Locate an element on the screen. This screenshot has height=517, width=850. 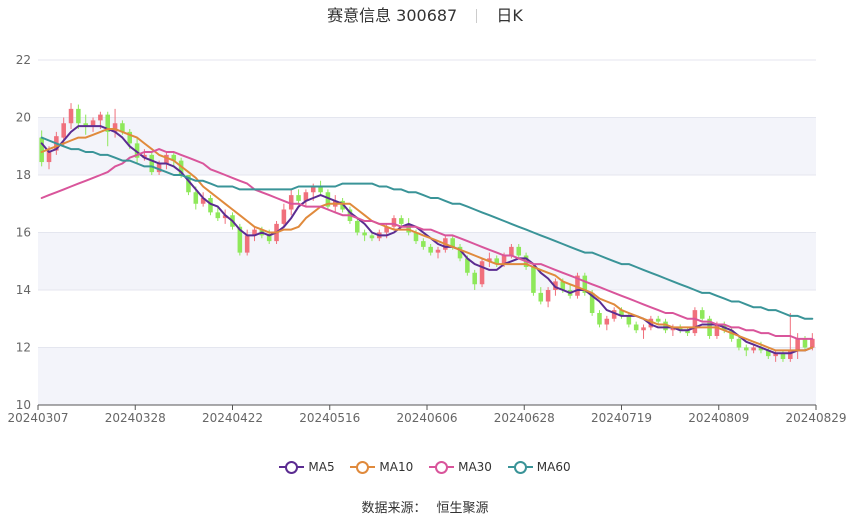
x-tick-label: 20240719 is located at coordinates (621, 418).